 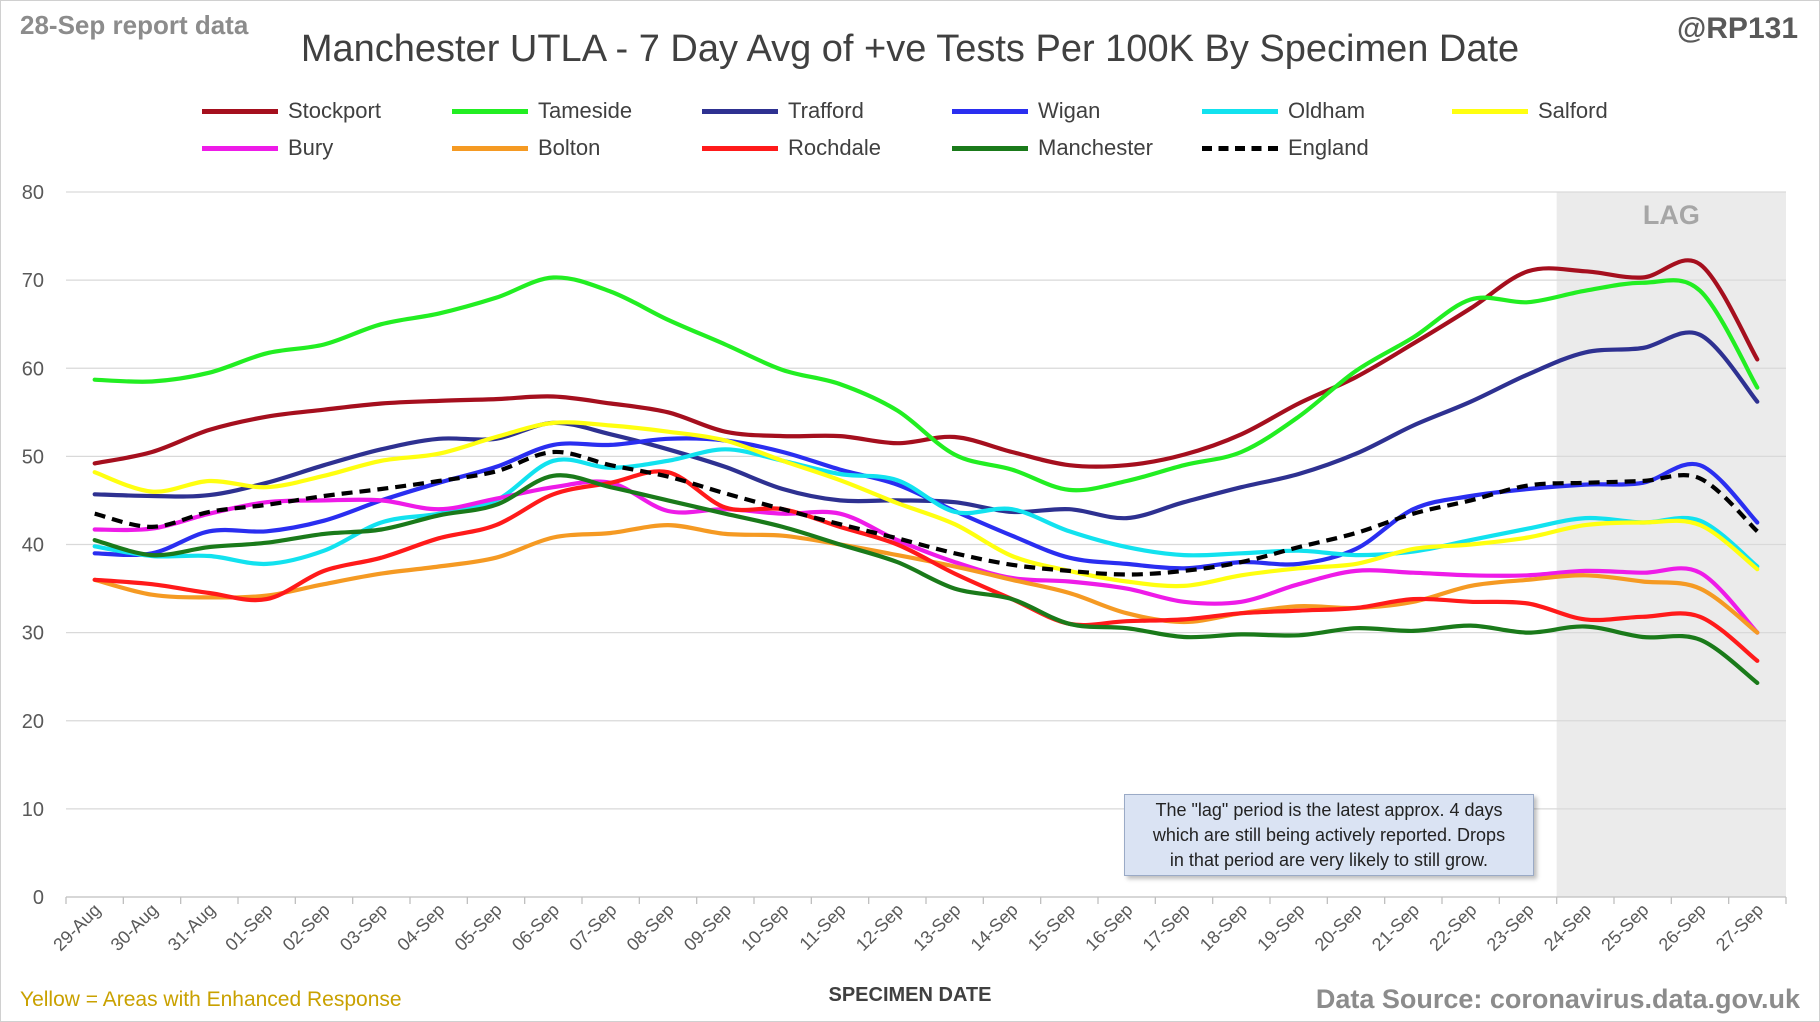 What do you see at coordinates (1223, 927) in the screenshot?
I see `x-tick-label: 18-Sep` at bounding box center [1223, 927].